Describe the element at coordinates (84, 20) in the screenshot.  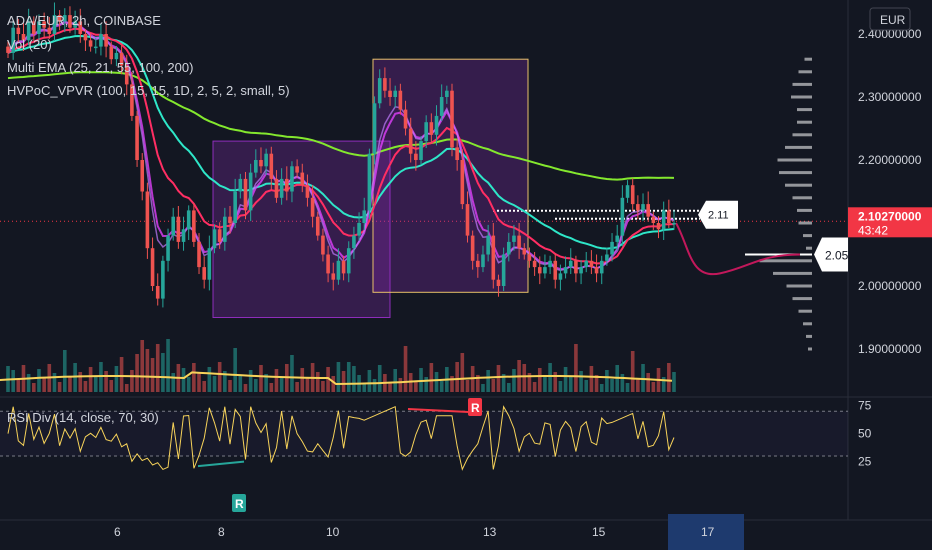
I see `symbol-legend: ADA/EUR, 2h, COINBASE` at that location.